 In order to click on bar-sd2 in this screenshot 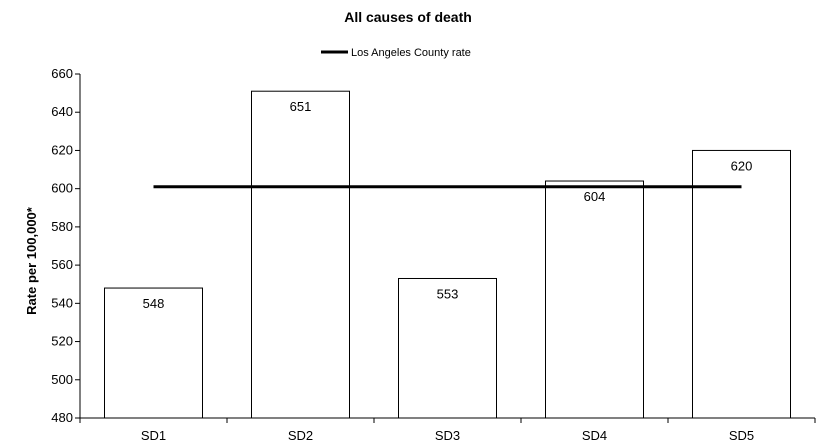, I will do `click(300, 254)`.